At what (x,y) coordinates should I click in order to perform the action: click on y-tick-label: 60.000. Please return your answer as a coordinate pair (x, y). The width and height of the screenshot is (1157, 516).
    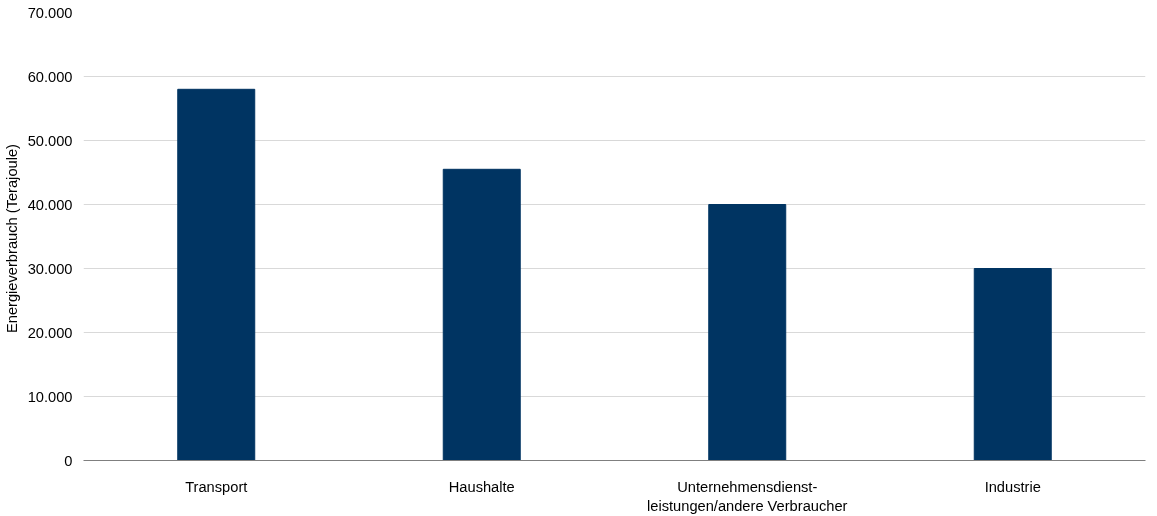
    Looking at the image, I should click on (50, 76).